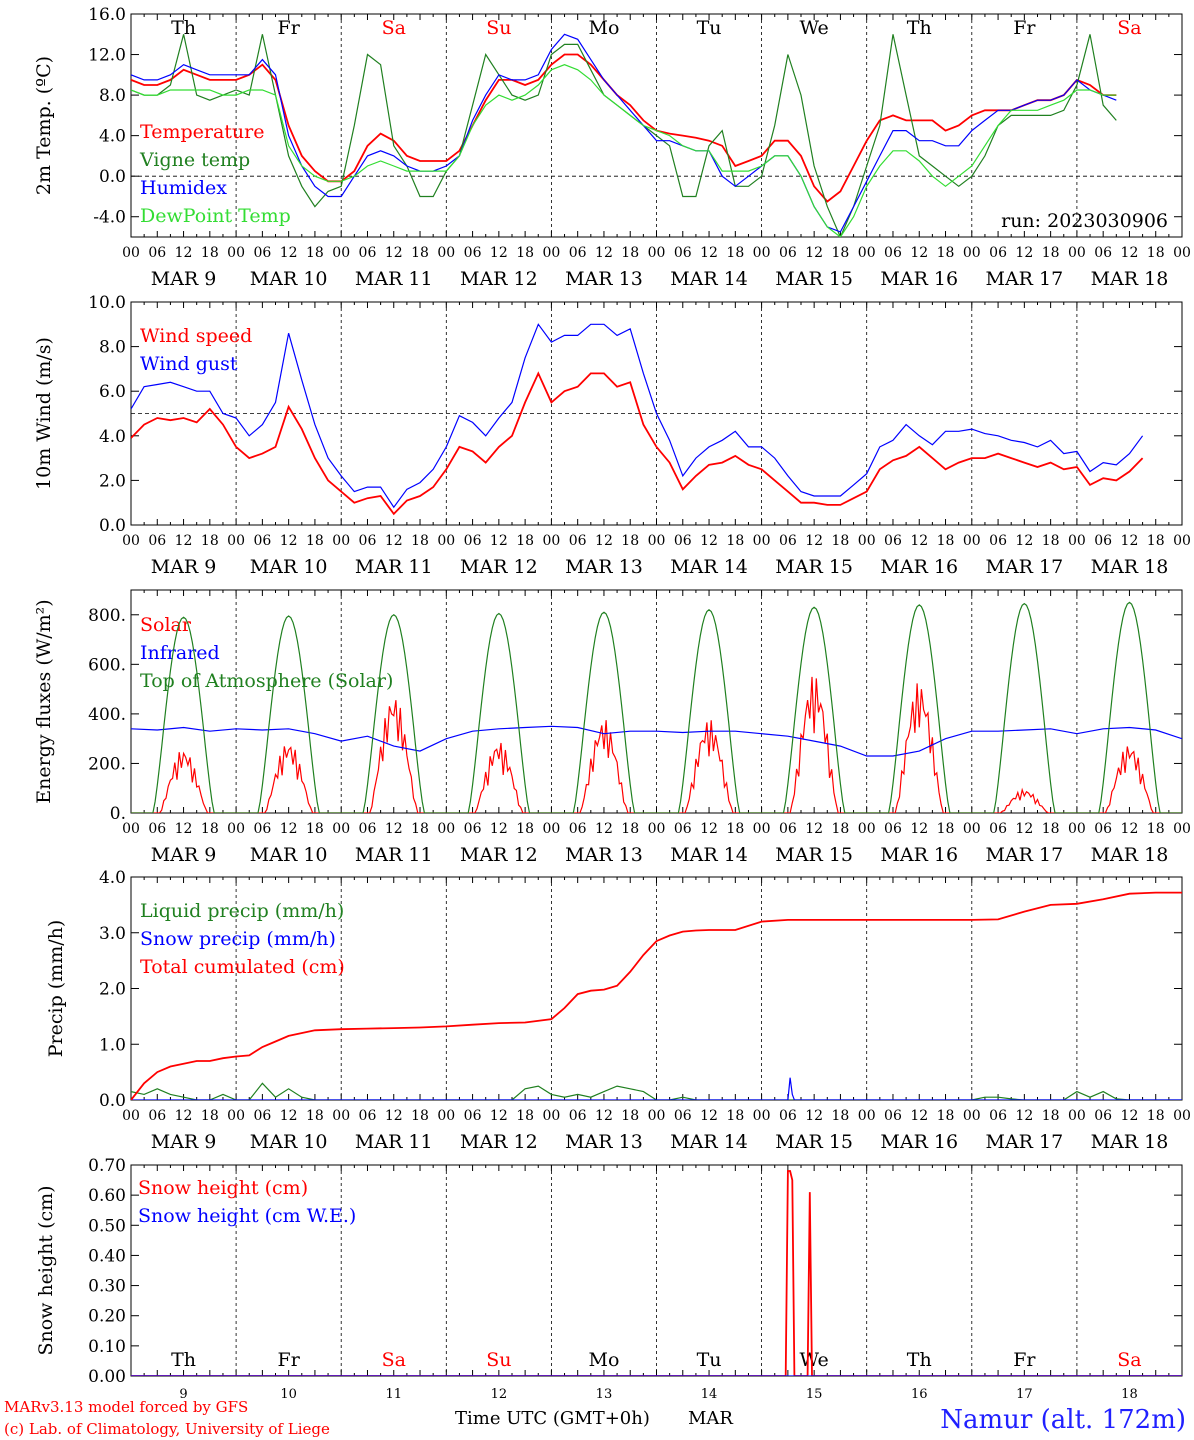 The width and height of the screenshot is (1194, 1440). What do you see at coordinates (183, 1394) in the screenshot?
I see `day-number-label: 9` at bounding box center [183, 1394].